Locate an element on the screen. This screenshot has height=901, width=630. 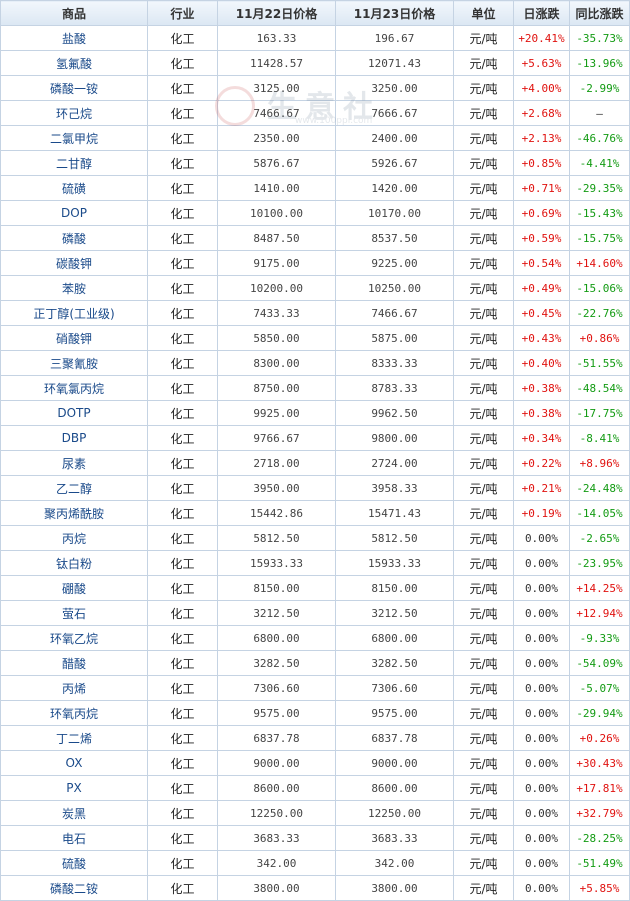
yoy-change-cell: -4.41% is located at coordinates (599, 163).